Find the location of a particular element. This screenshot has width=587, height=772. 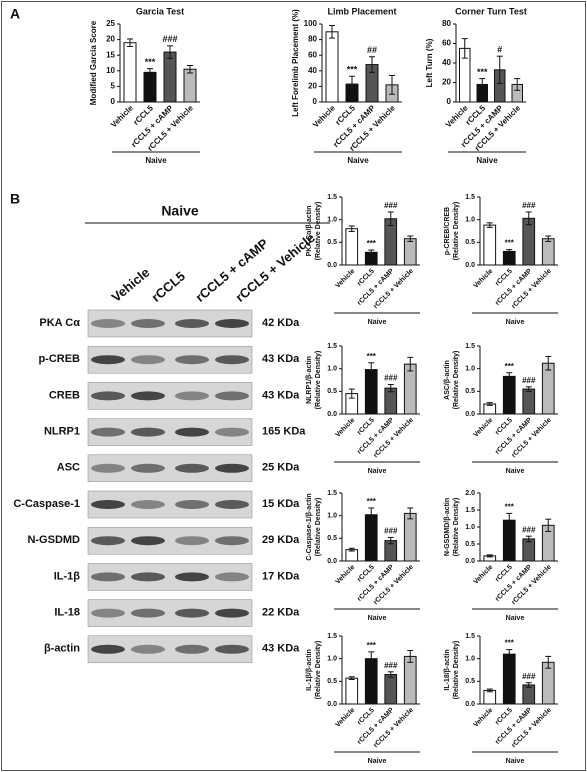

protein-label: NLRP1 is located at coordinates (62, 432).